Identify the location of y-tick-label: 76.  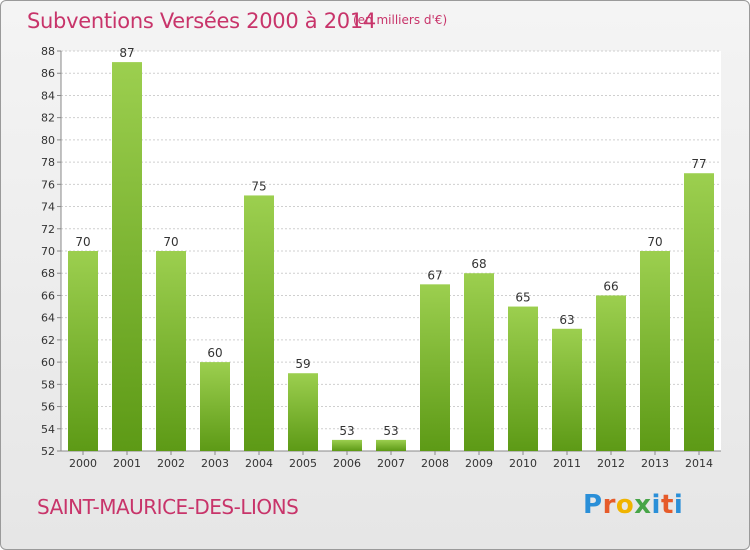
(48, 184).